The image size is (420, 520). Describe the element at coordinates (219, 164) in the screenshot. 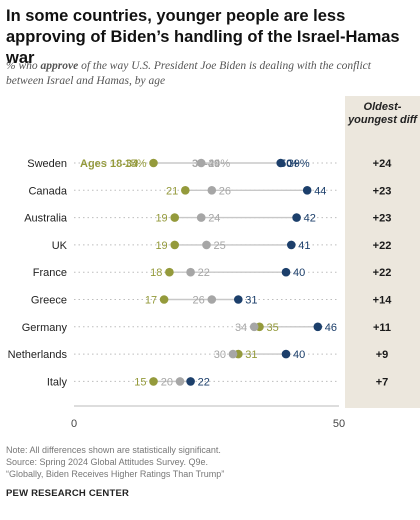

I see `value-label-middle: 24%` at that location.